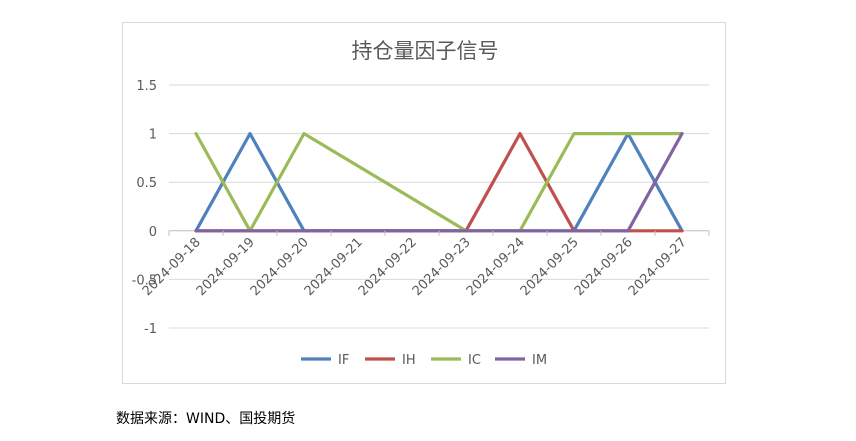  Describe the element at coordinates (153, 232) in the screenshot. I see `y-tick-label: 0` at that location.